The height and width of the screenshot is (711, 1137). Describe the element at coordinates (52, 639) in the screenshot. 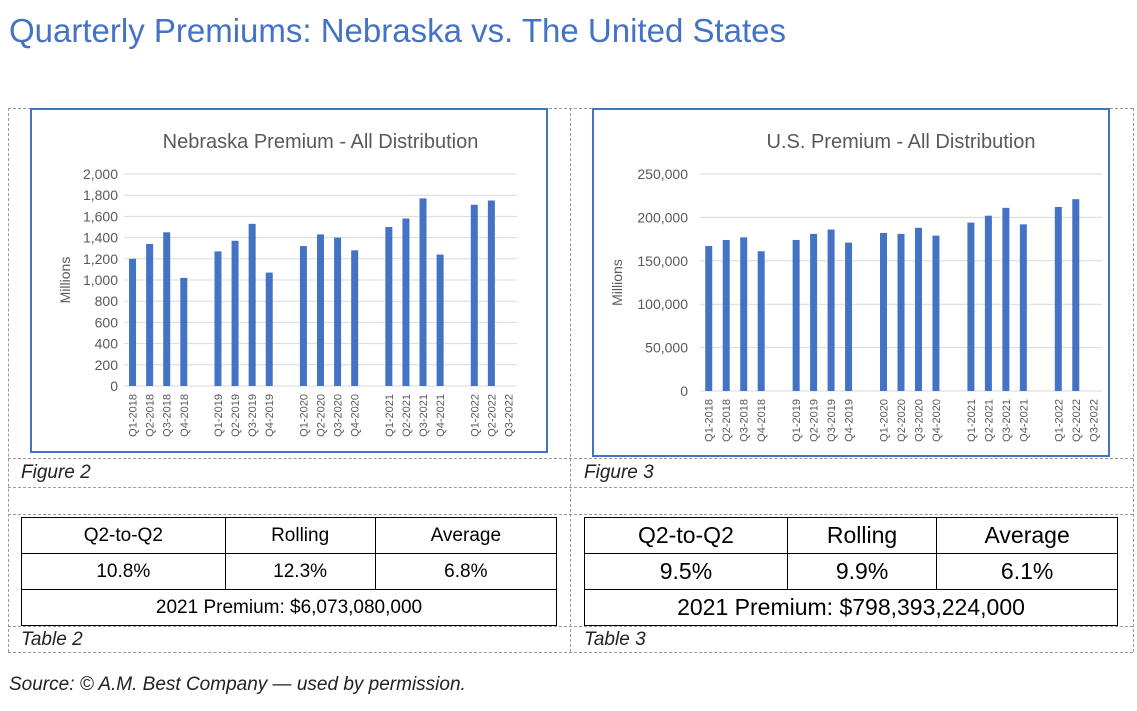

I see `table-2-caption: Table 2` at that location.